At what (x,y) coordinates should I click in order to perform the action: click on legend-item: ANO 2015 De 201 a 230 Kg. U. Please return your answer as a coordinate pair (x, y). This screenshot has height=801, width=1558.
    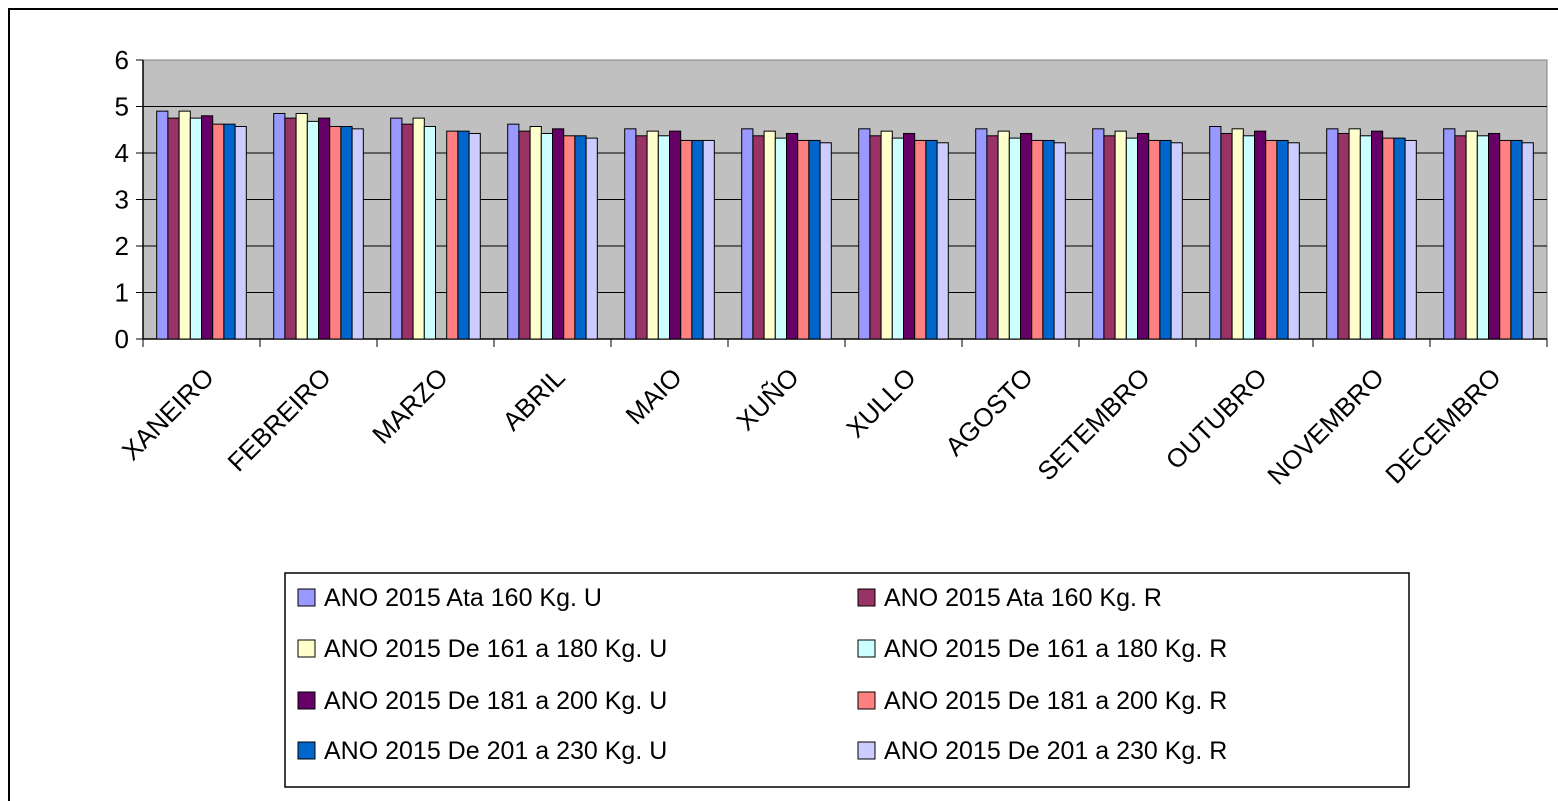
    Looking at the image, I should click on (482, 751).